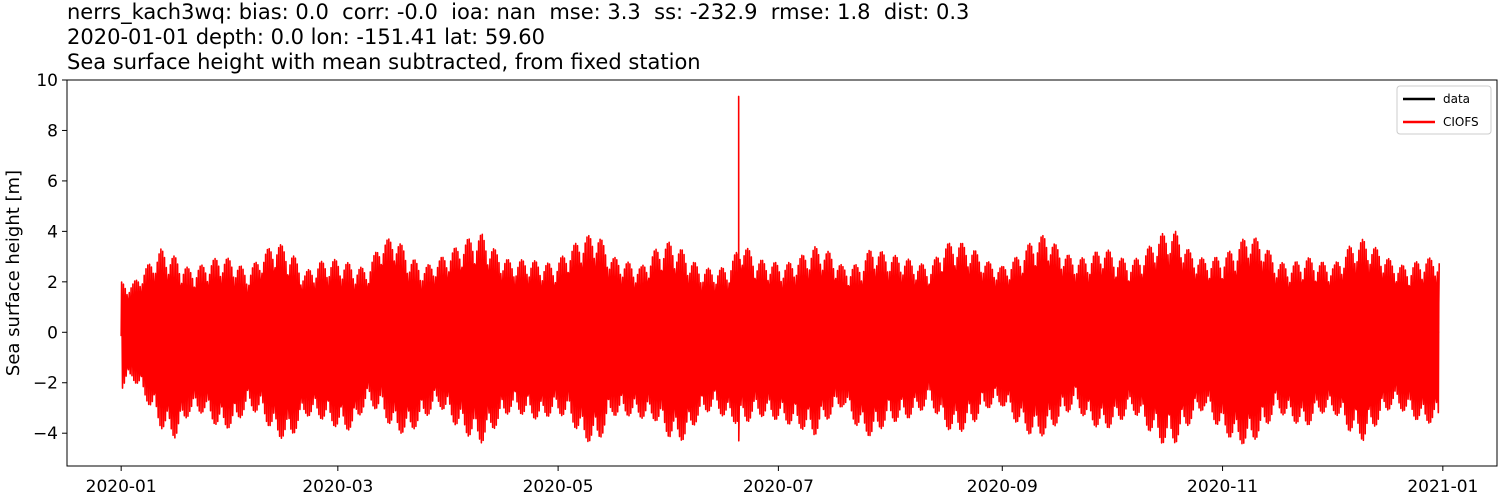 The width and height of the screenshot is (1500, 500). What do you see at coordinates (1444, 110) in the screenshot?
I see `legend: data CIOFS` at bounding box center [1444, 110].